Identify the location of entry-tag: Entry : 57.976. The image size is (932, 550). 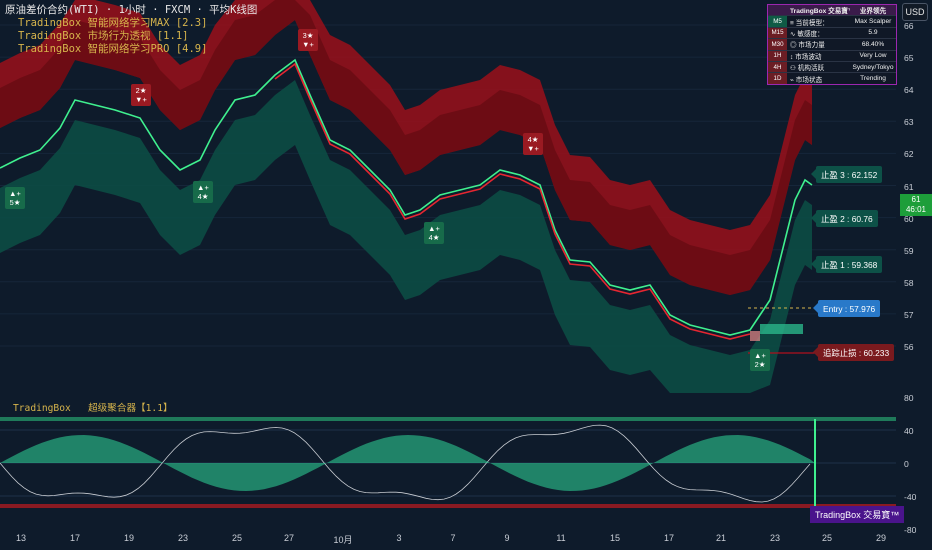
(846, 308).